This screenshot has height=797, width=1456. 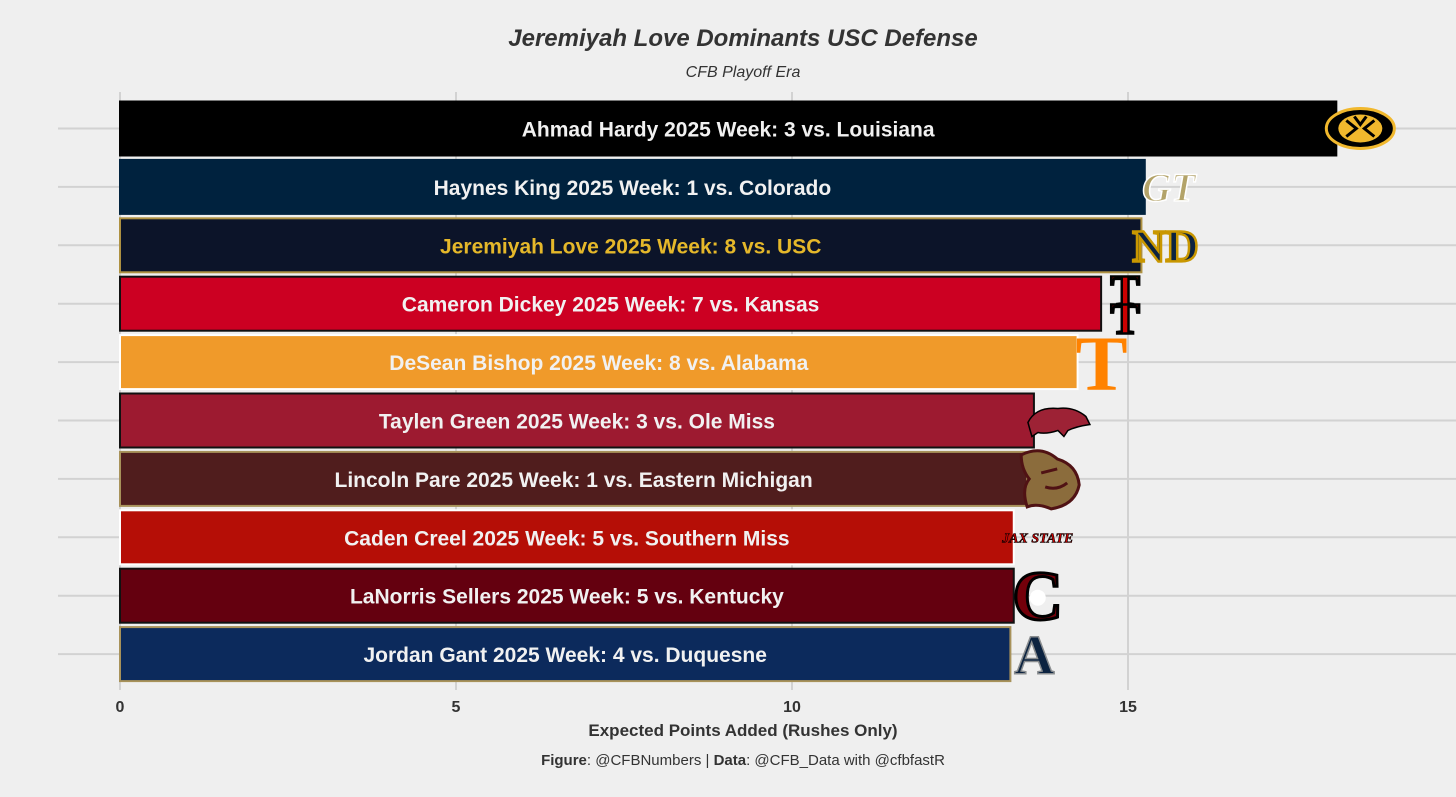 I want to click on power-t-letter: T, so click(x=1102, y=363).